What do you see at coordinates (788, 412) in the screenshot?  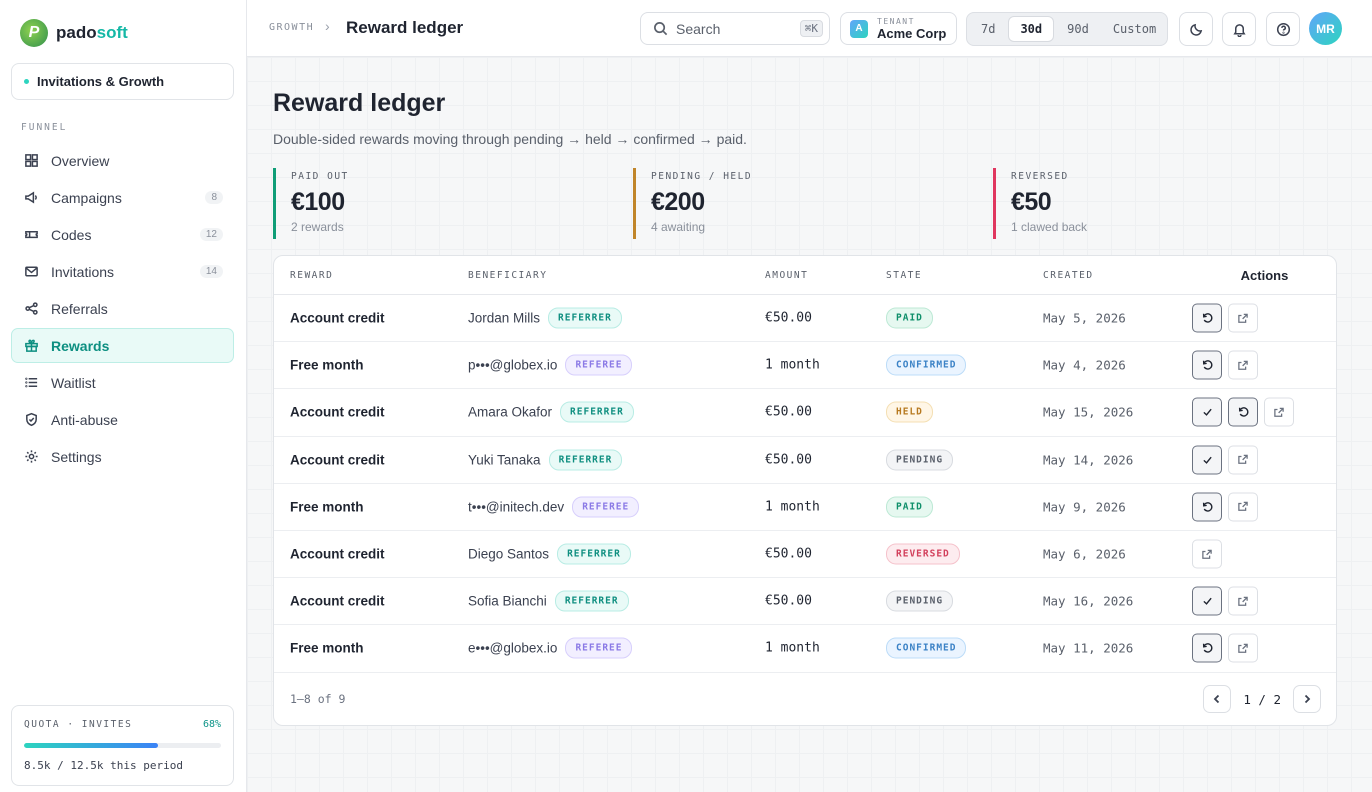 I see `amount: €50.00` at bounding box center [788, 412].